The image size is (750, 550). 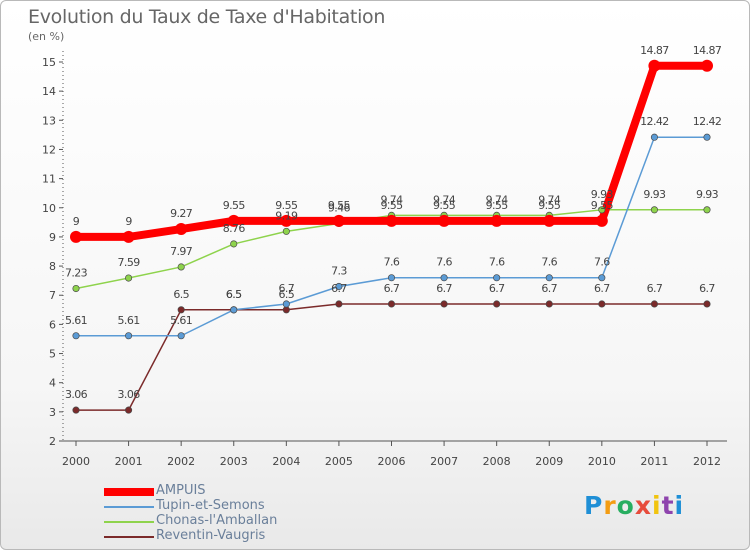 I want to click on x-tick-label: 2012, so click(x=707, y=461).